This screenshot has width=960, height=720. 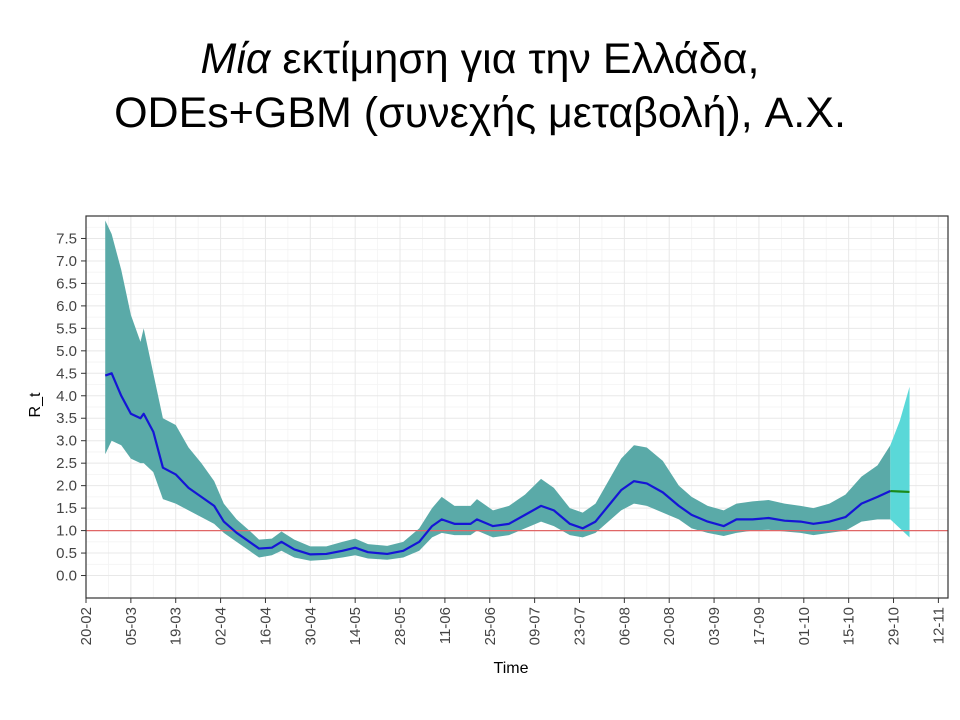 What do you see at coordinates (66, 238) in the screenshot?
I see `y-tick-label: 7.5` at bounding box center [66, 238].